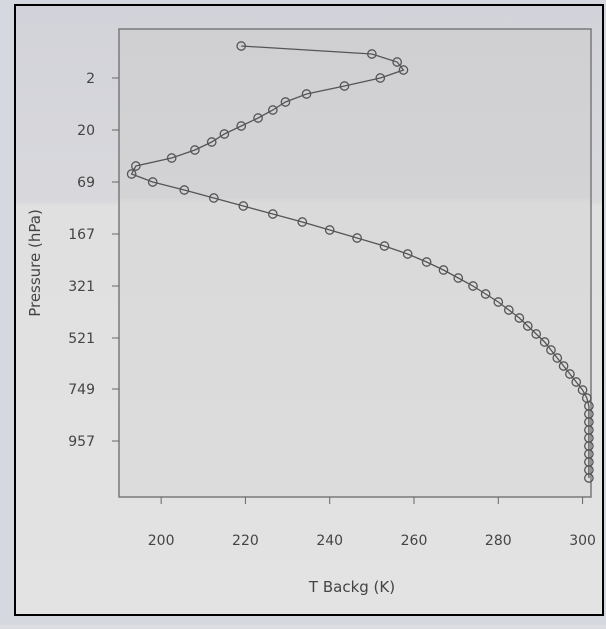  What do you see at coordinates (90, 79) in the screenshot?
I see `y-tick-label: 2` at bounding box center [90, 79].